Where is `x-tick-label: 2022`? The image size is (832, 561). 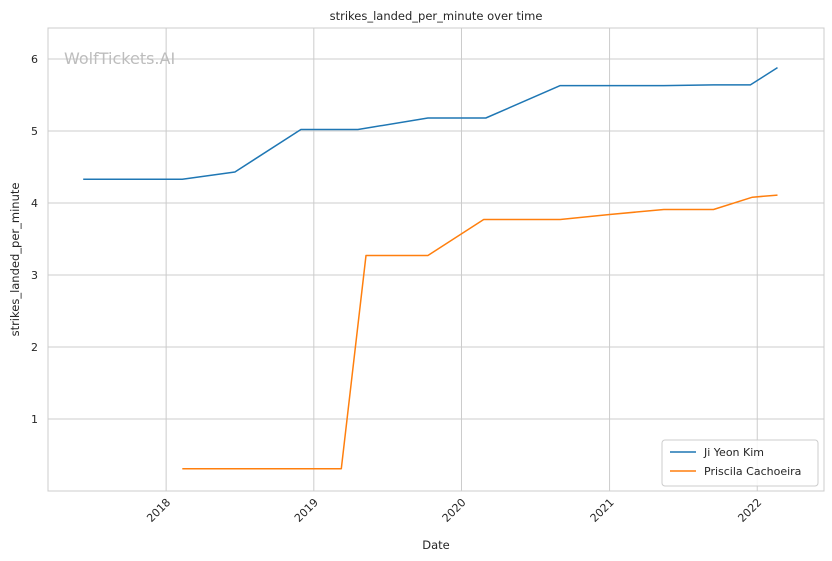 x-tick-label: 2022 is located at coordinates (749, 510).